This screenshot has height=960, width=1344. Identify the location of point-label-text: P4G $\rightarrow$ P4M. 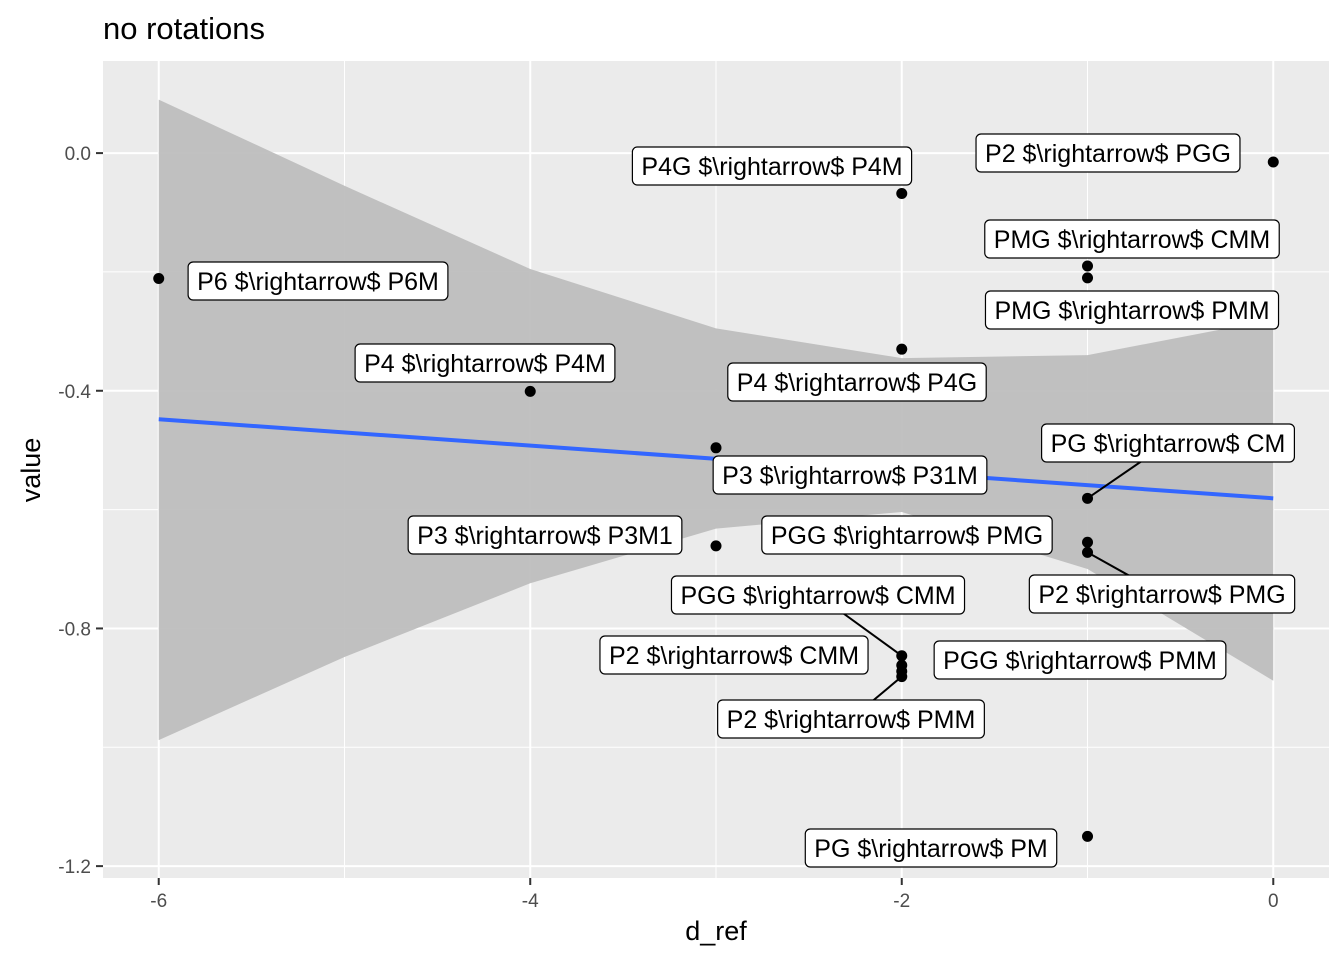
(771, 167).